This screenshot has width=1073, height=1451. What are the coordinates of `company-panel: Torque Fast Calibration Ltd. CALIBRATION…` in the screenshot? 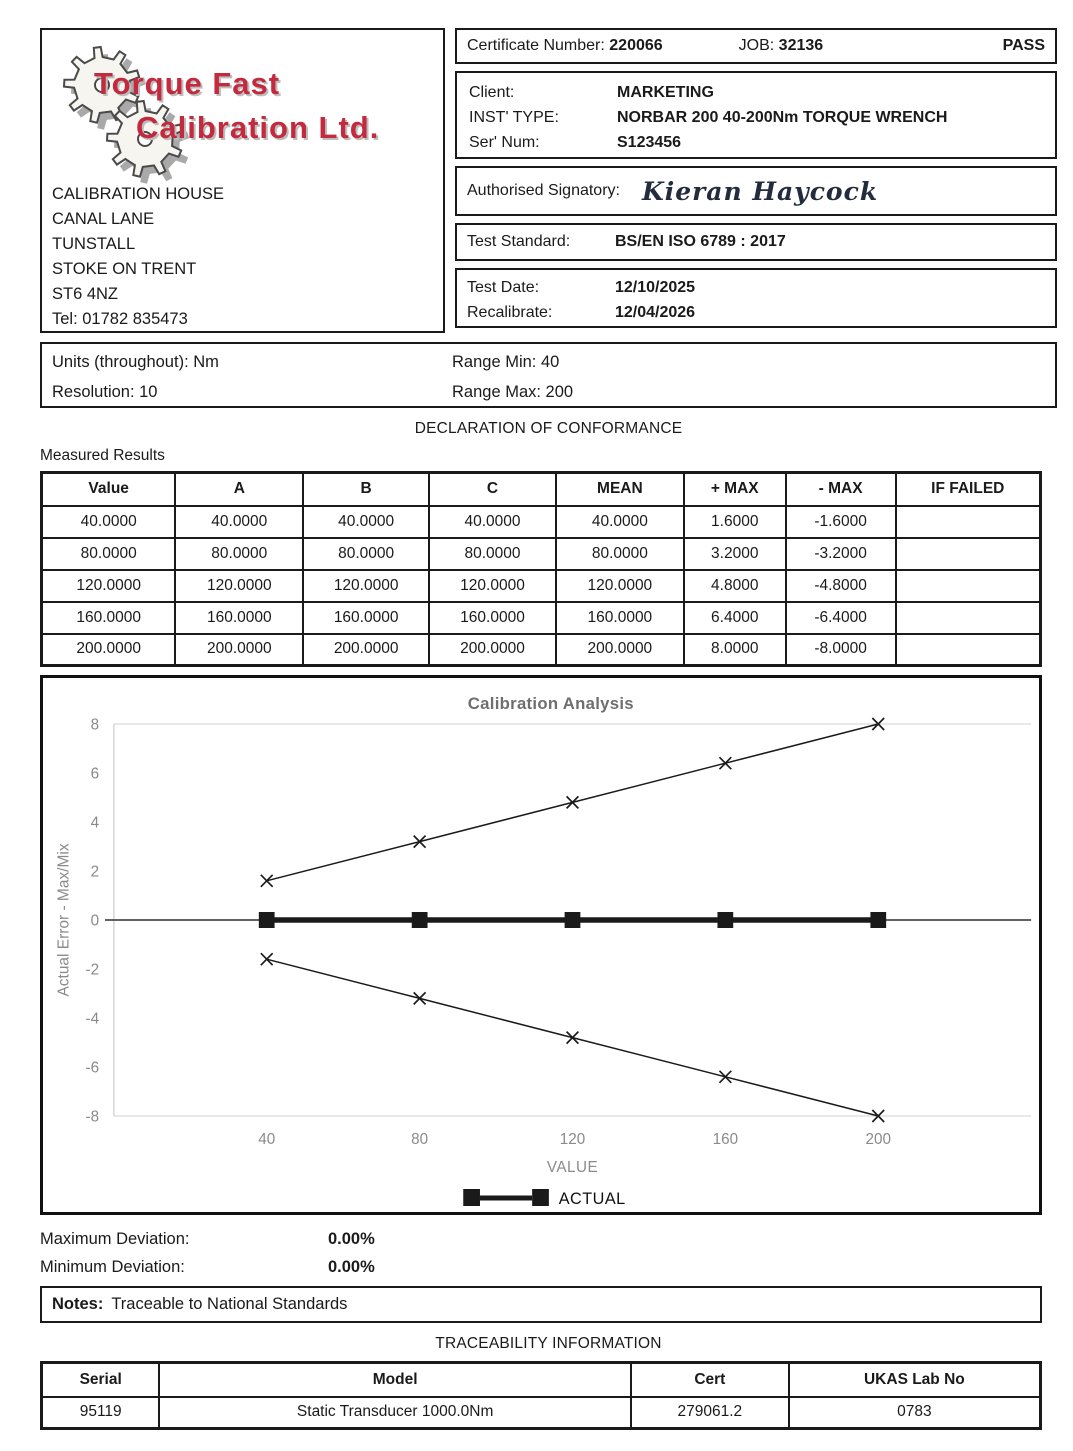 It's located at (242, 180).